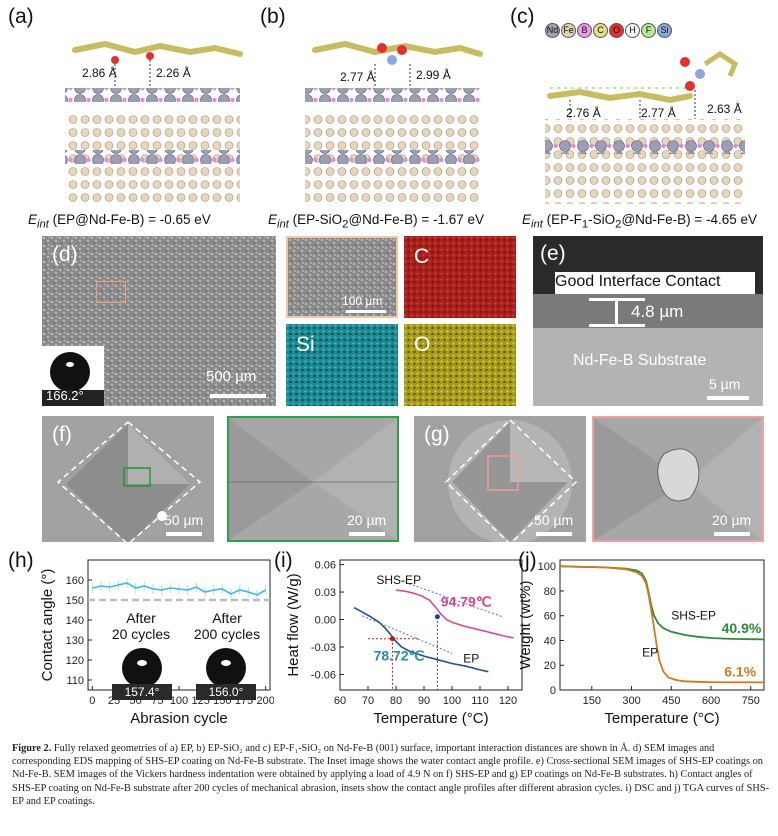  I want to click on y-tick-label: 40, so click(550, 641).